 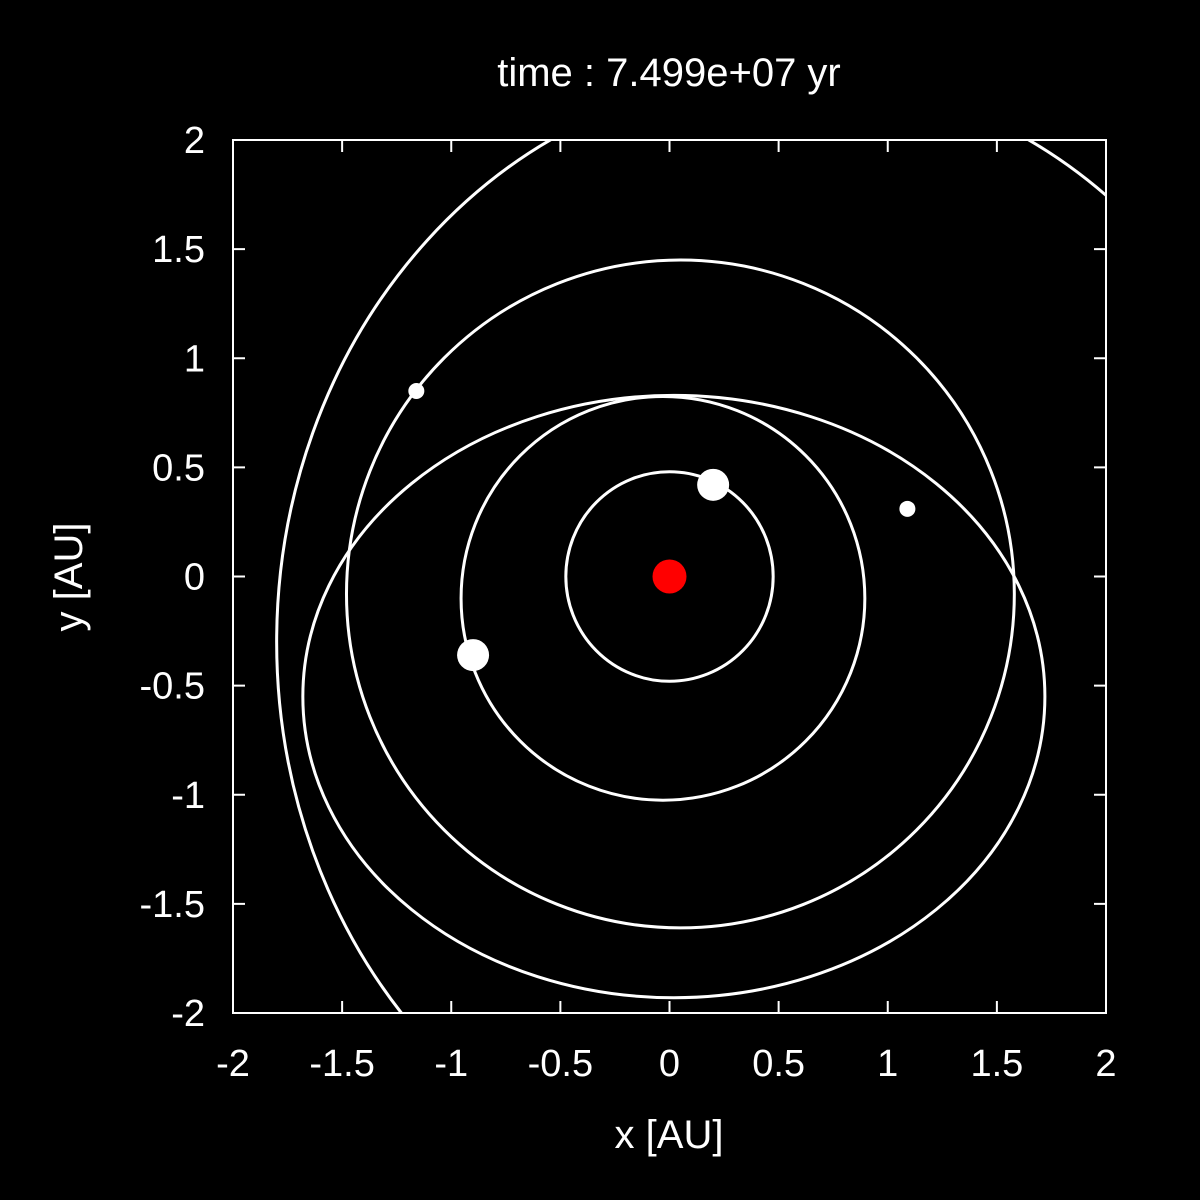 I want to click on x-tick-label: 1.5, so click(x=996, y=1064).